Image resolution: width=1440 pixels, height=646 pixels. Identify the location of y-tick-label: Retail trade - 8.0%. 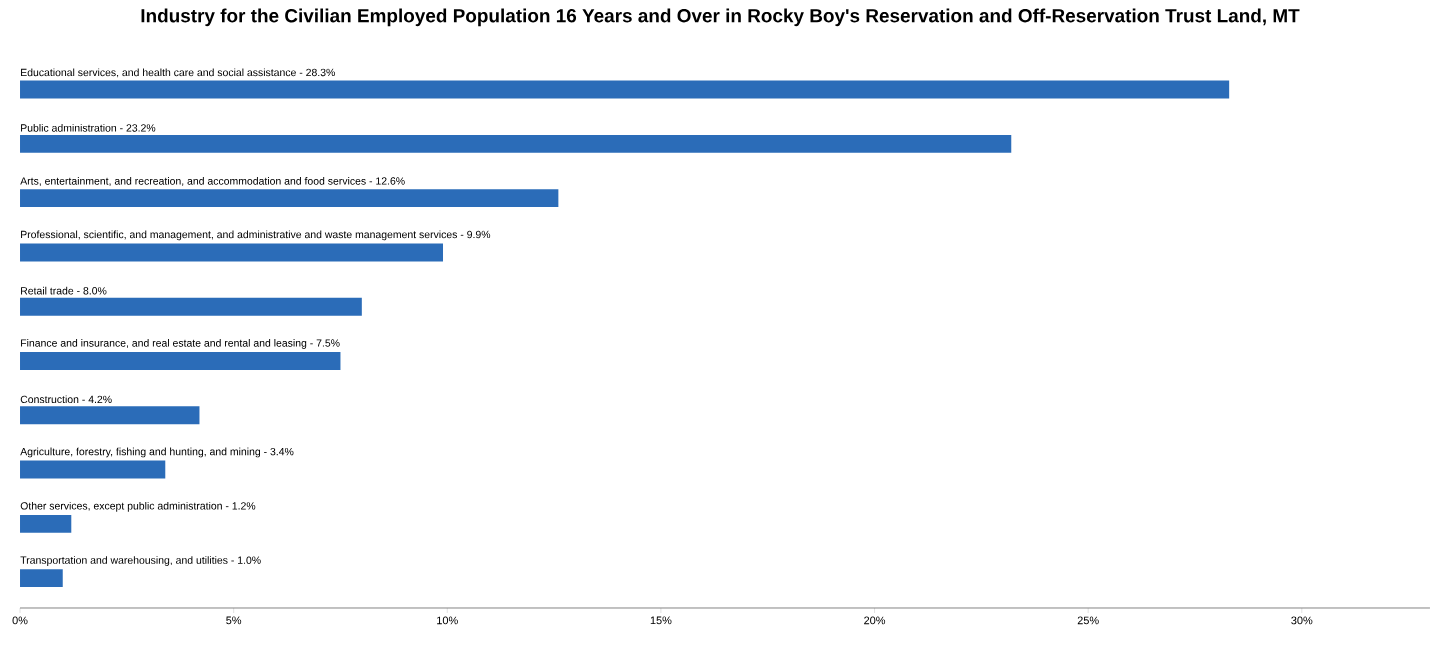
(64, 290).